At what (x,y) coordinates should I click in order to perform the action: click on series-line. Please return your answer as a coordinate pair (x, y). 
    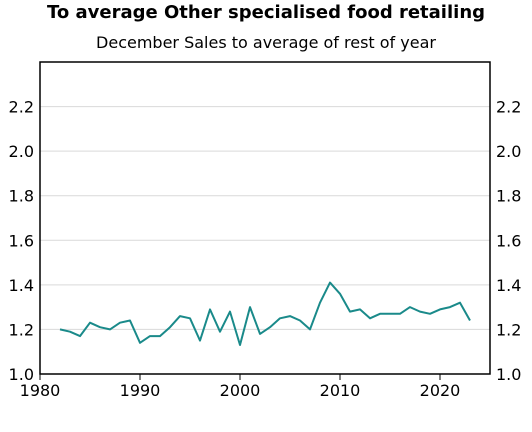
    Looking at the image, I should click on (265, 313).